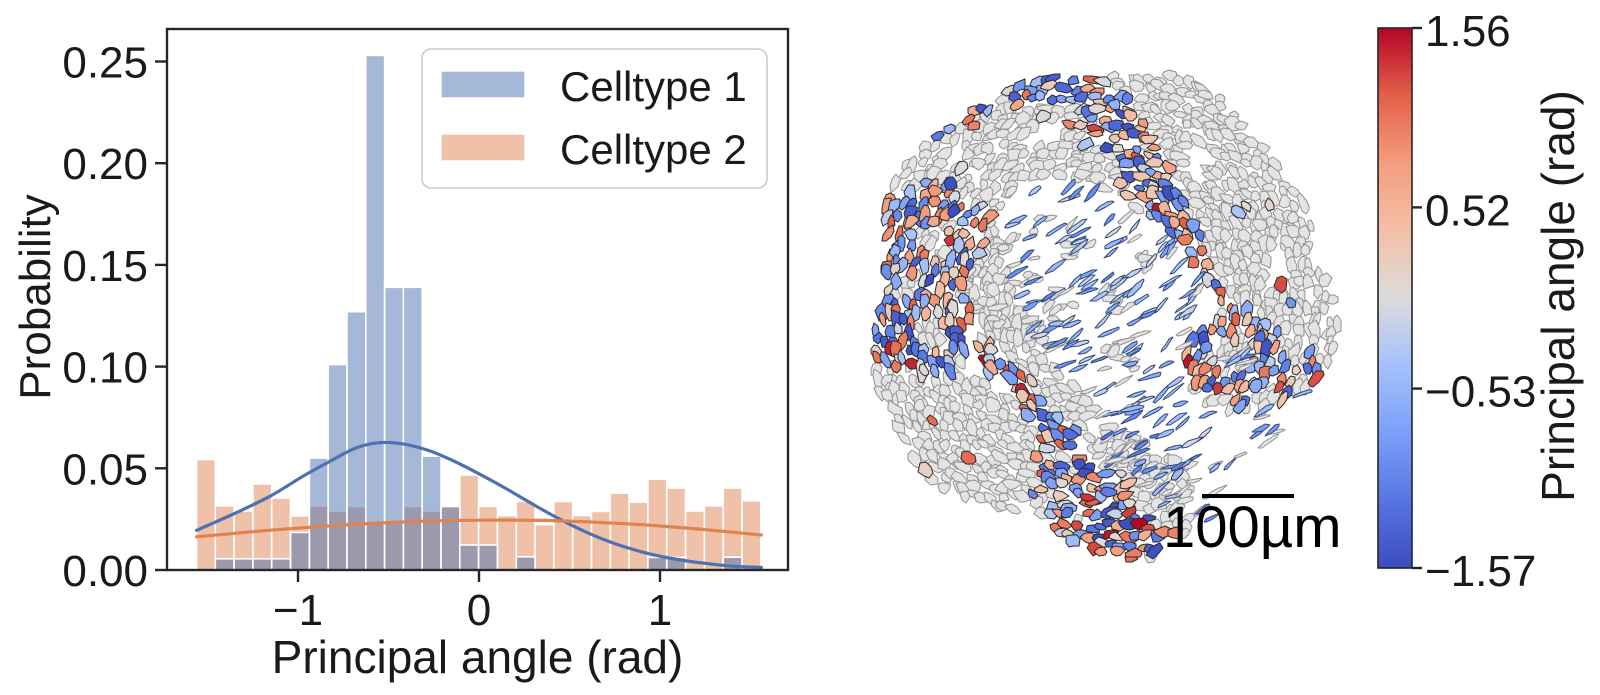 The width and height of the screenshot is (1600, 695). What do you see at coordinates (1468, 210) in the screenshot?
I see `svg-text: 0.52` at bounding box center [1468, 210].